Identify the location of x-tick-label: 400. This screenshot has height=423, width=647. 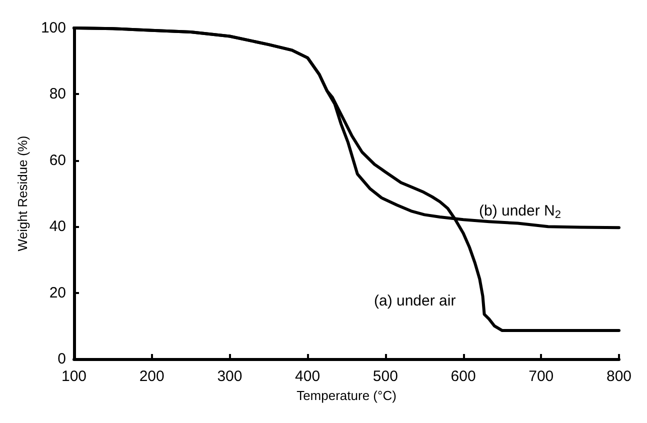
(307, 376).